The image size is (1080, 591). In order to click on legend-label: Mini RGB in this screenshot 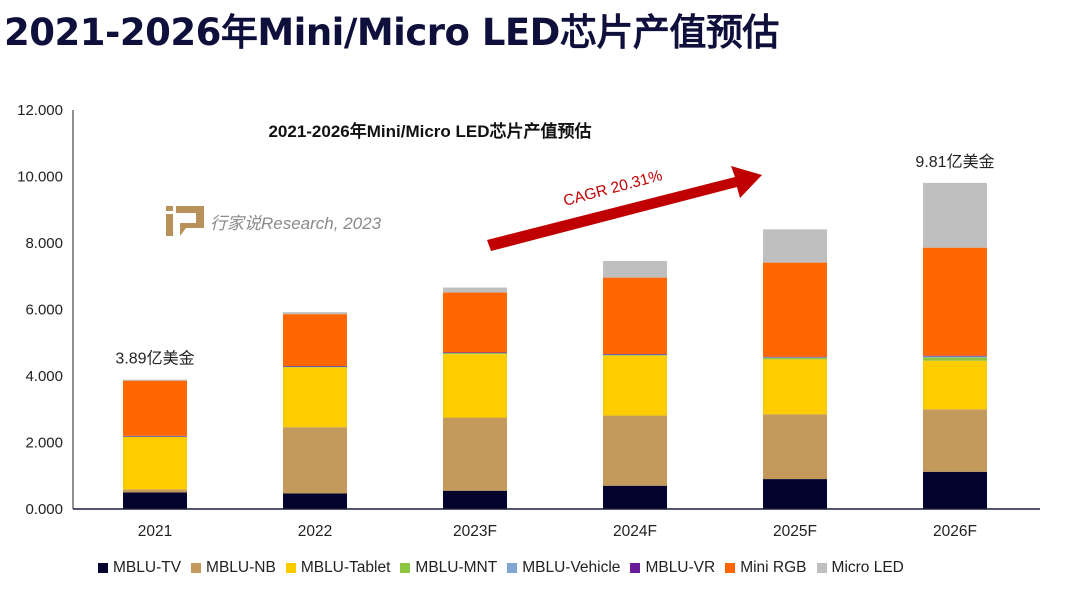, I will do `click(773, 567)`.